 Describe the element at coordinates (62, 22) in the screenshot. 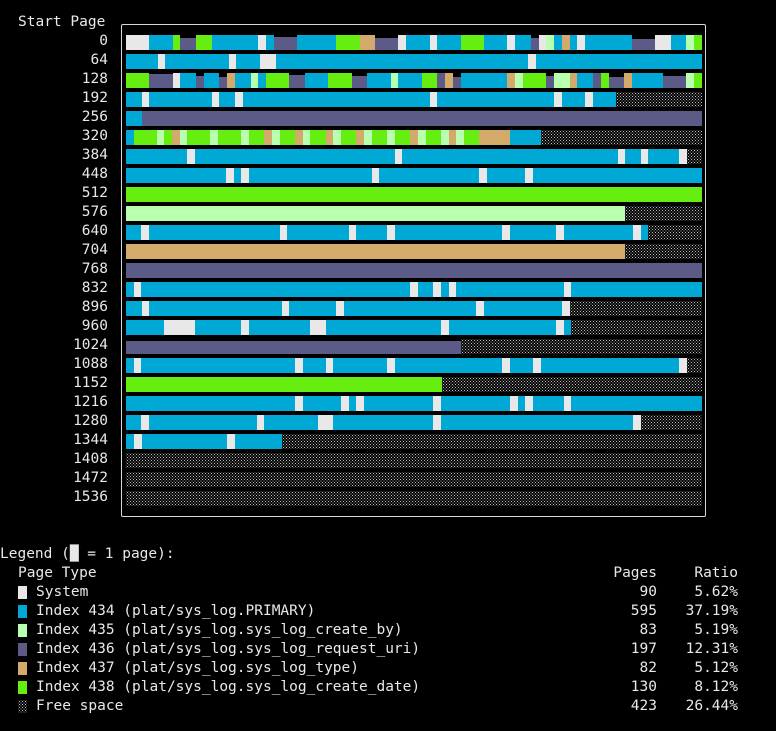

I see `start-page-header: Start Page` at that location.